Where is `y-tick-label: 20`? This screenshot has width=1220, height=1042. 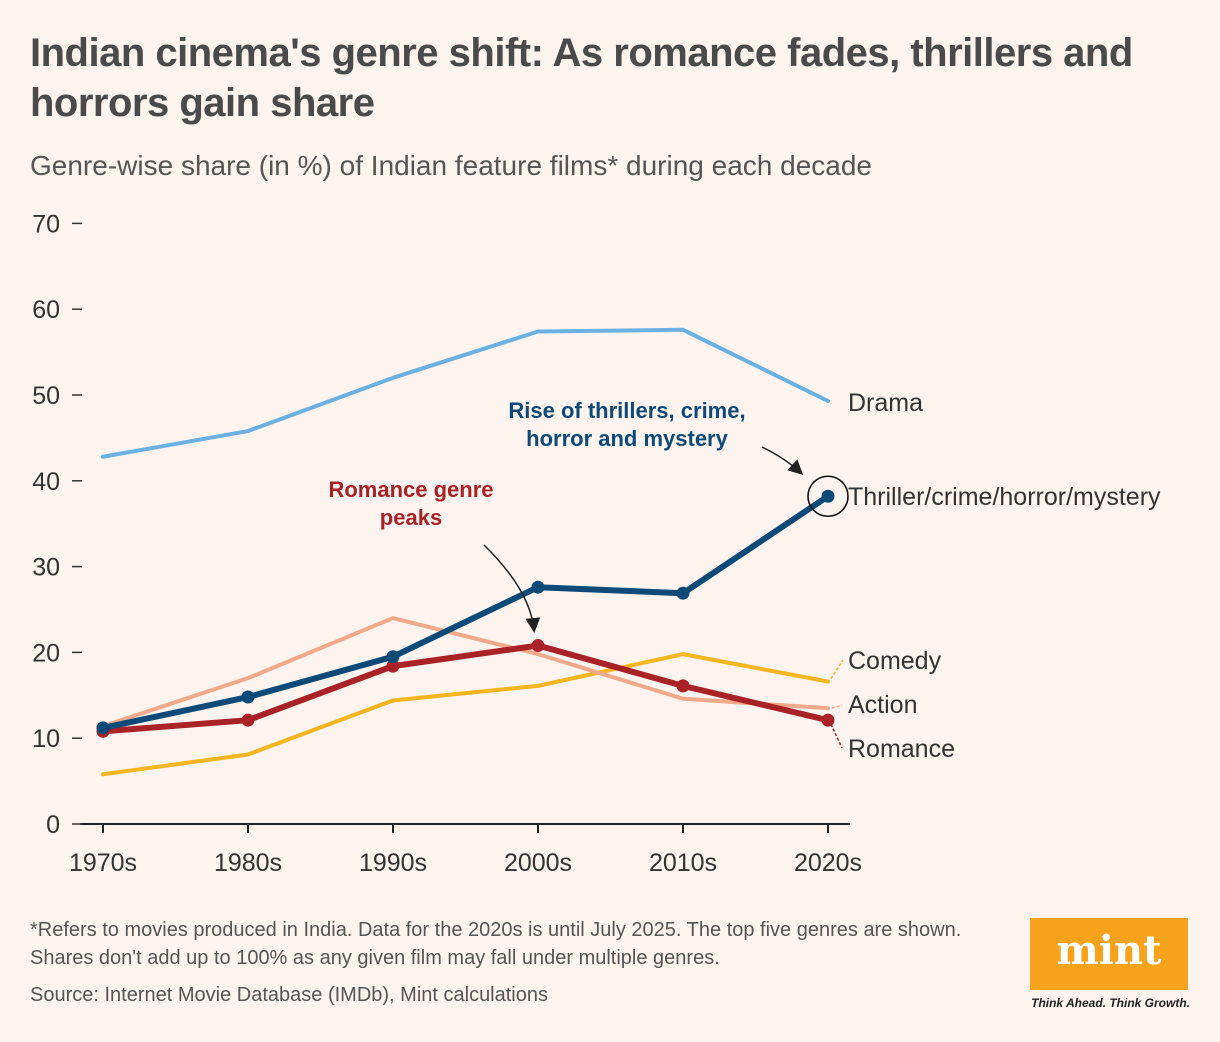 y-tick-label: 20 is located at coordinates (46, 653).